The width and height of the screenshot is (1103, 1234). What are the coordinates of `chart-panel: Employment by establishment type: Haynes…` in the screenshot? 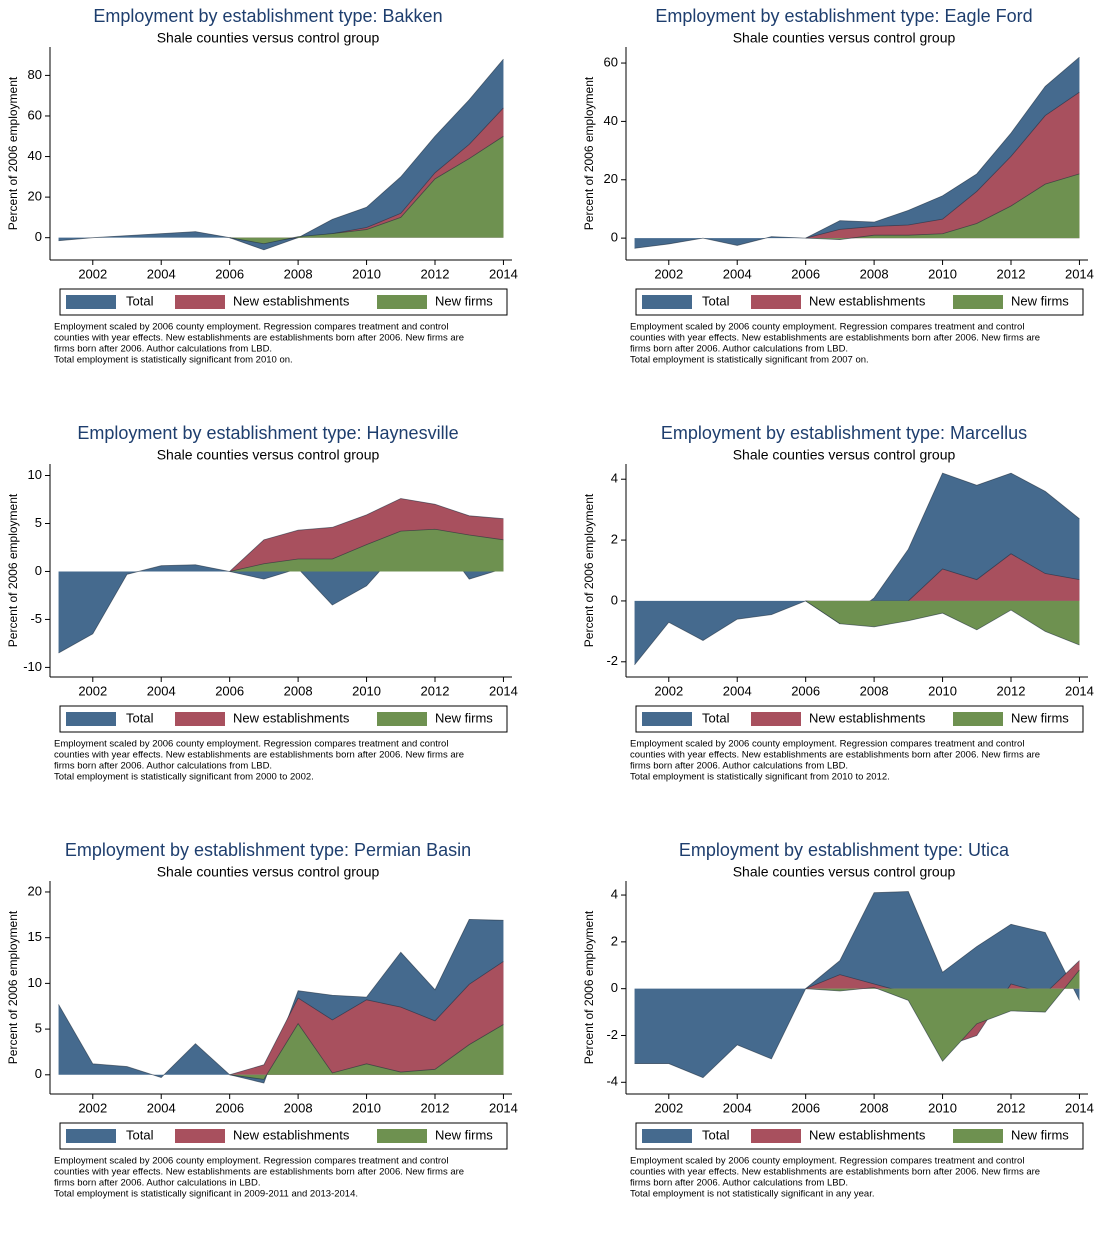 It's located at (262, 603).